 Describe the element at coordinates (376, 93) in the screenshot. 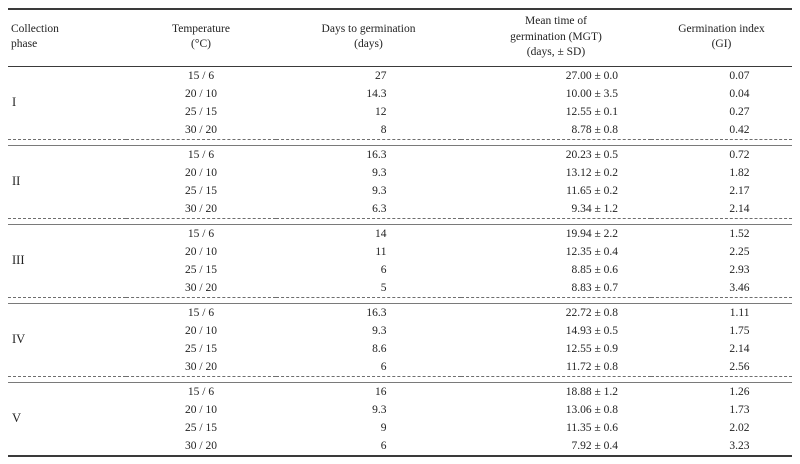

I see `days-value: 14.3` at that location.